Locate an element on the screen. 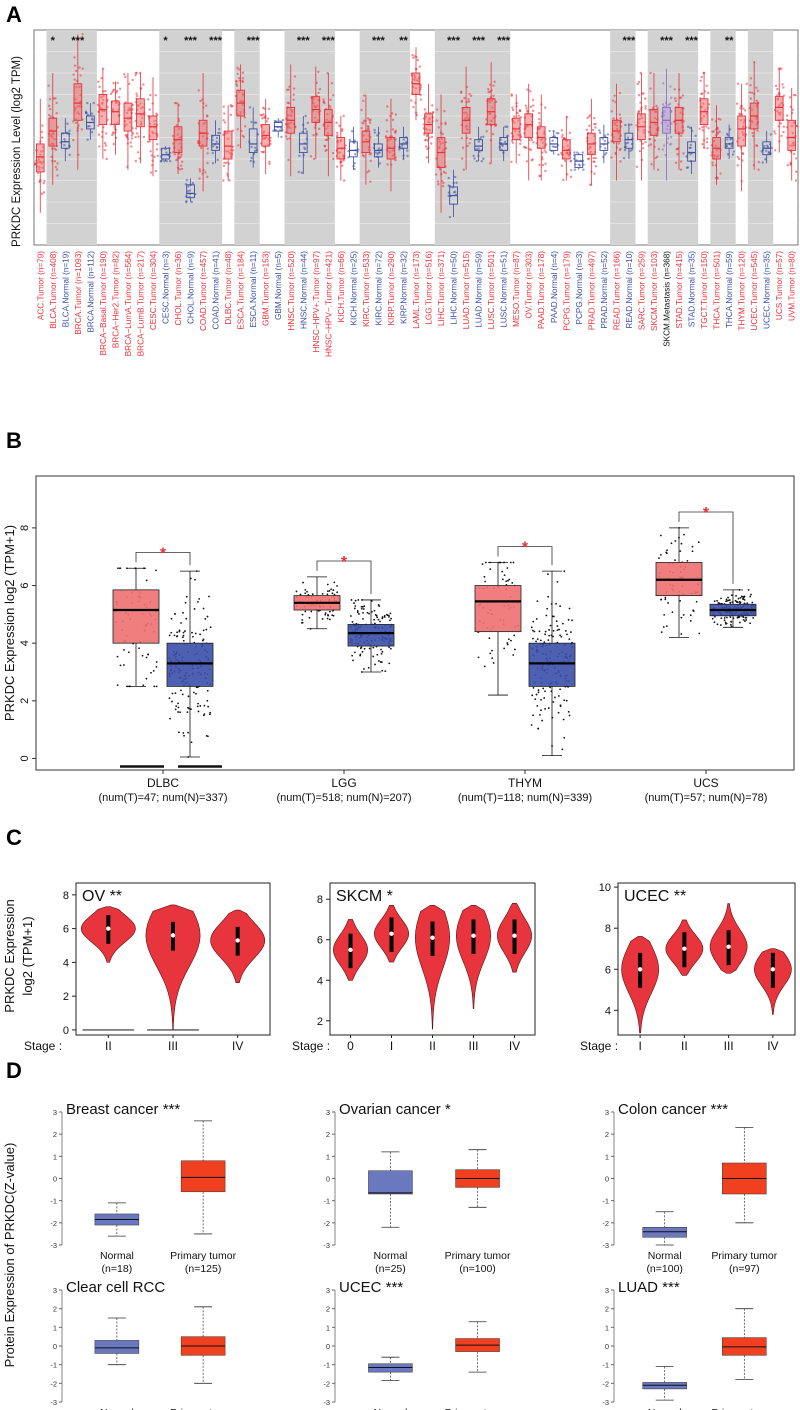  panel-d-normal-label: Normal is located at coordinates (665, 1256).